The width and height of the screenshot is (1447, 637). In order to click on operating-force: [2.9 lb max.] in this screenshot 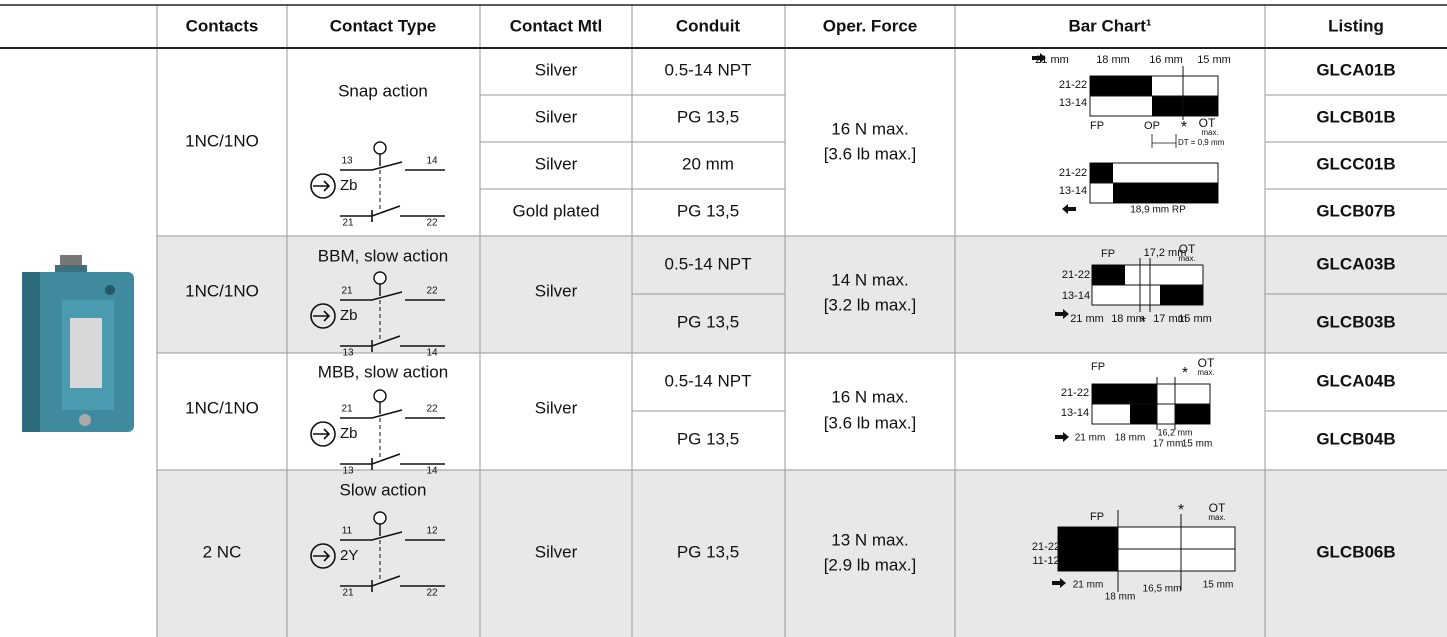, I will do `click(870, 564)`.